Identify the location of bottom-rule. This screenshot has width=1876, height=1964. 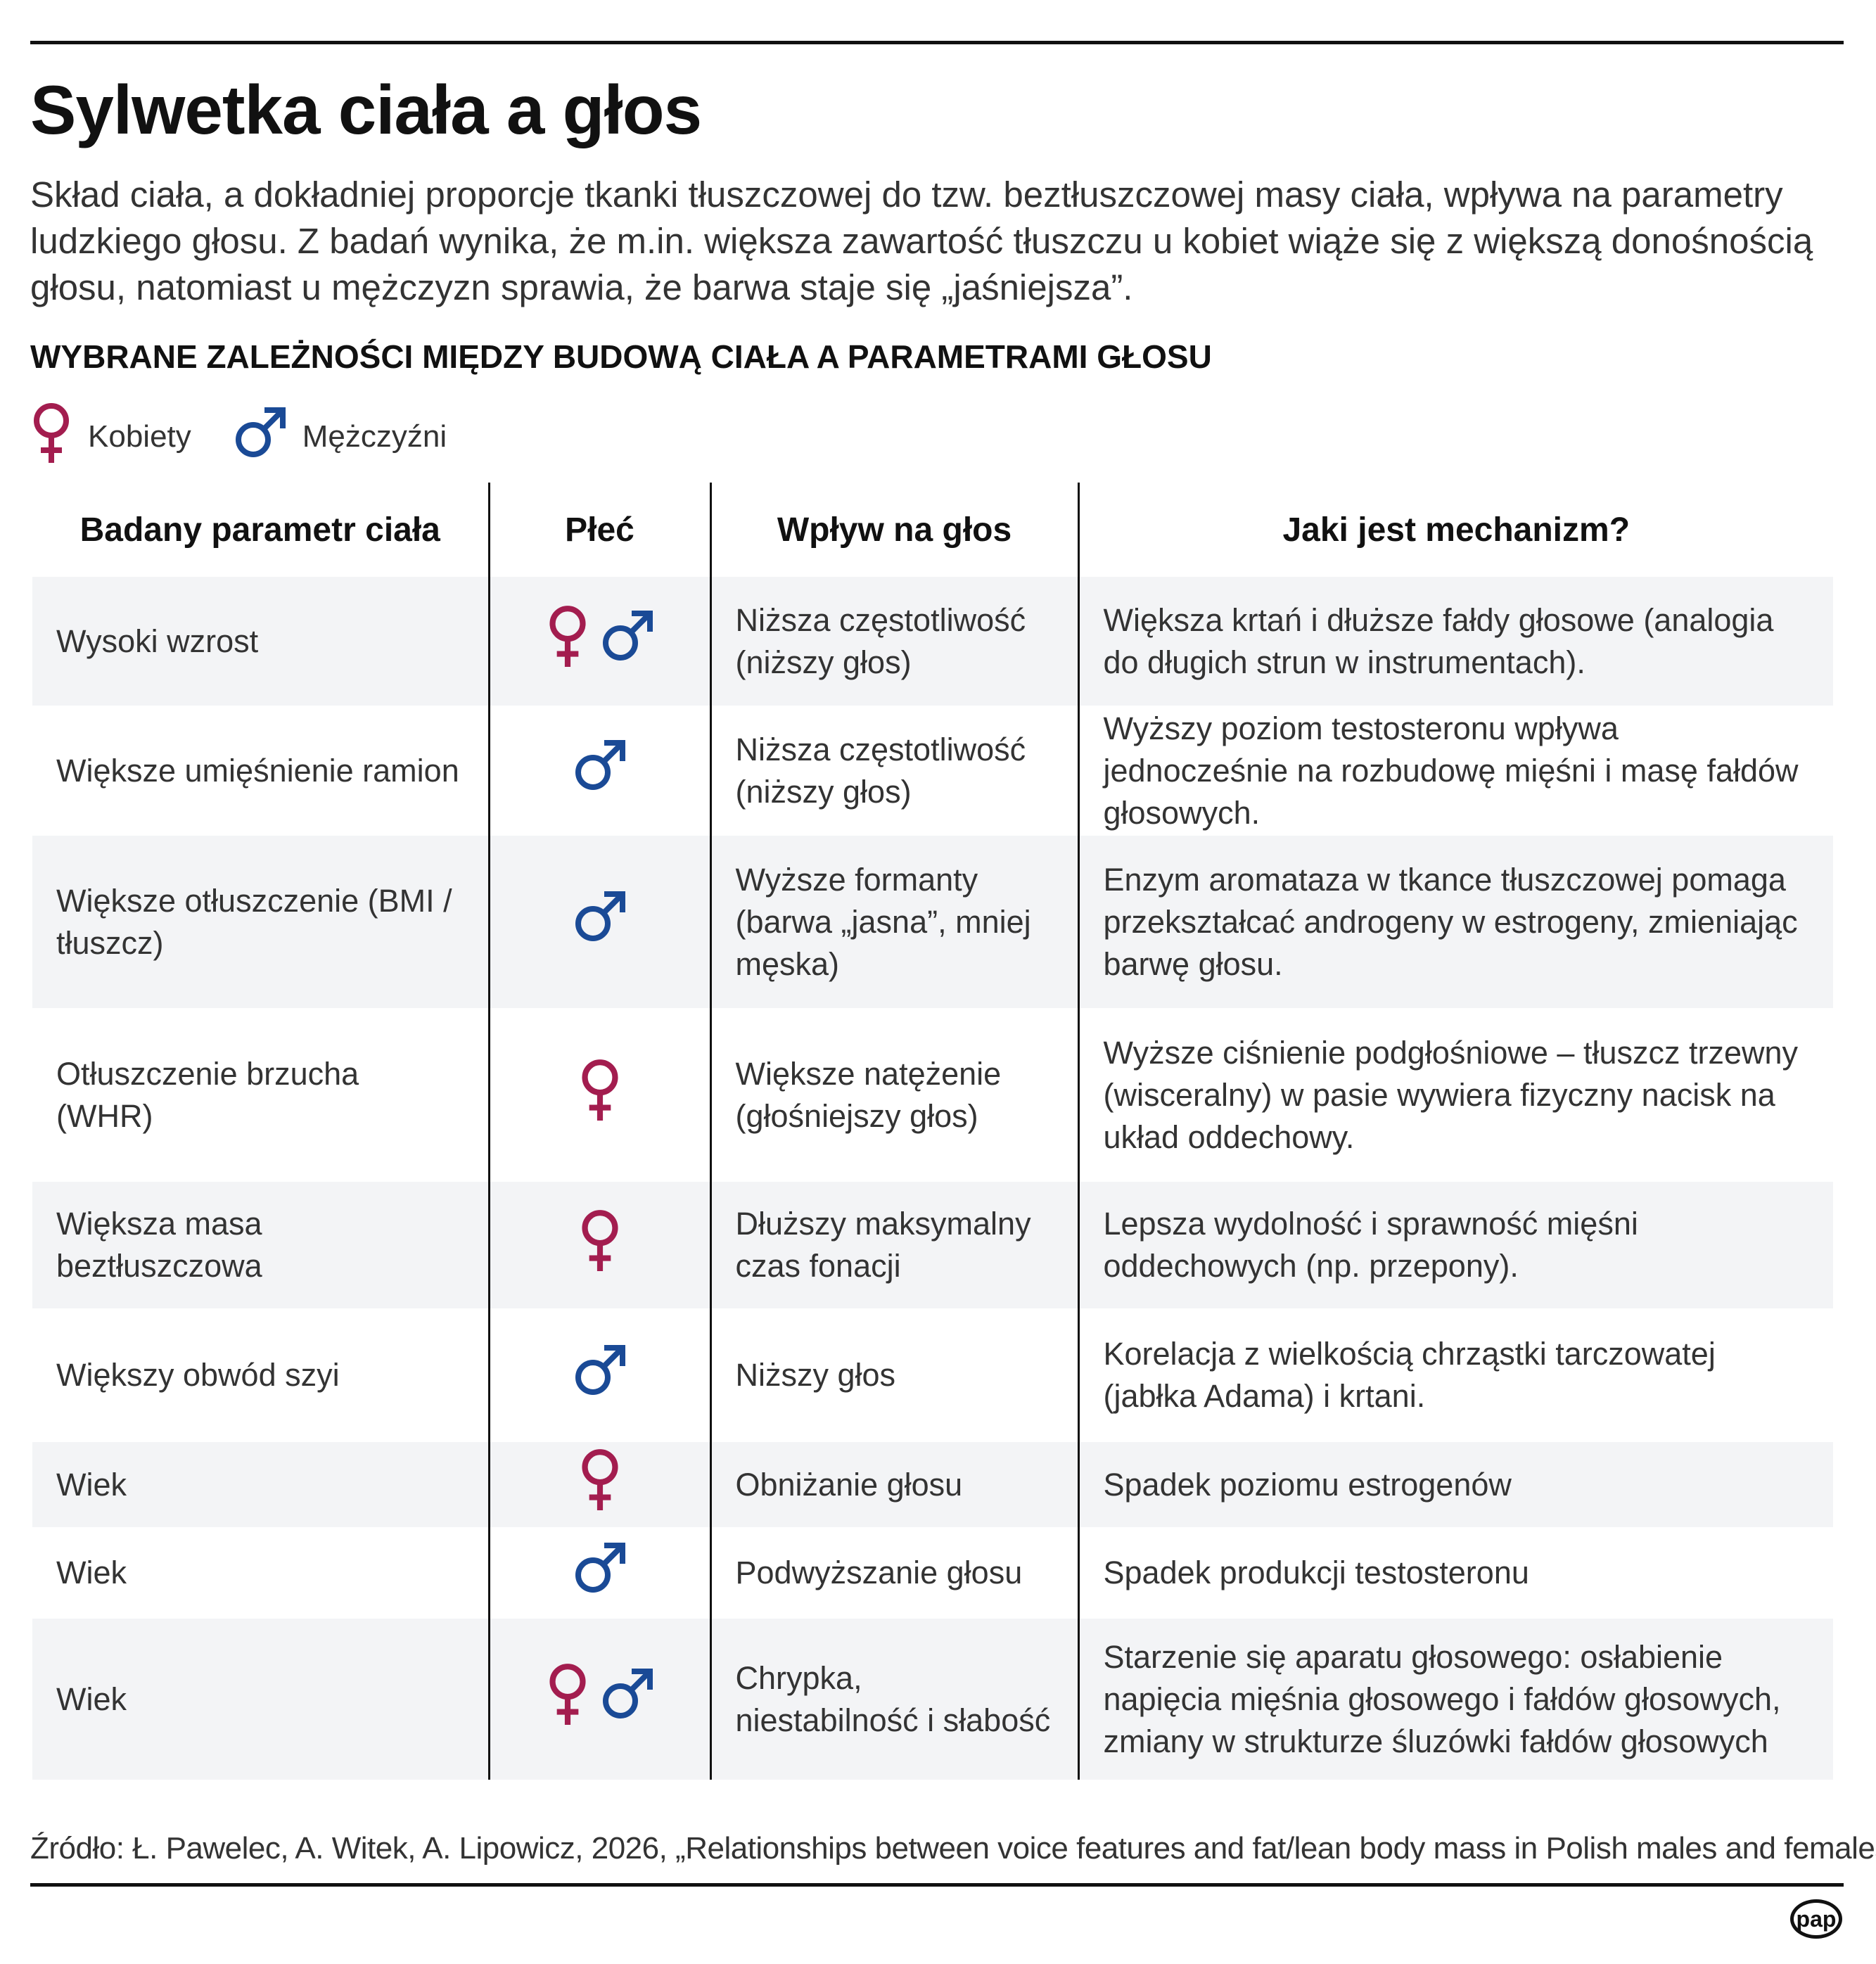
(937, 1885).